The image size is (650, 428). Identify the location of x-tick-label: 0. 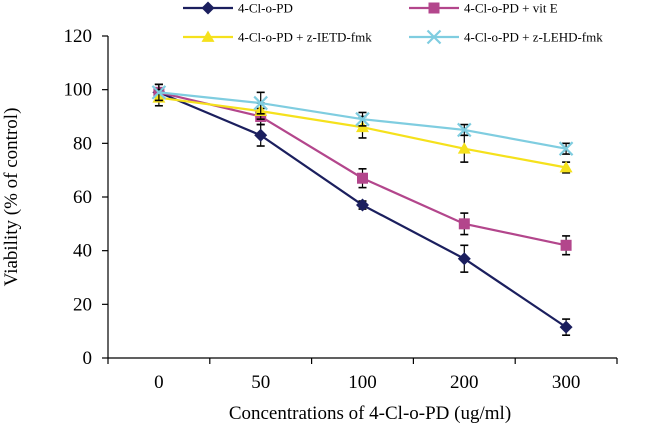
(159, 382).